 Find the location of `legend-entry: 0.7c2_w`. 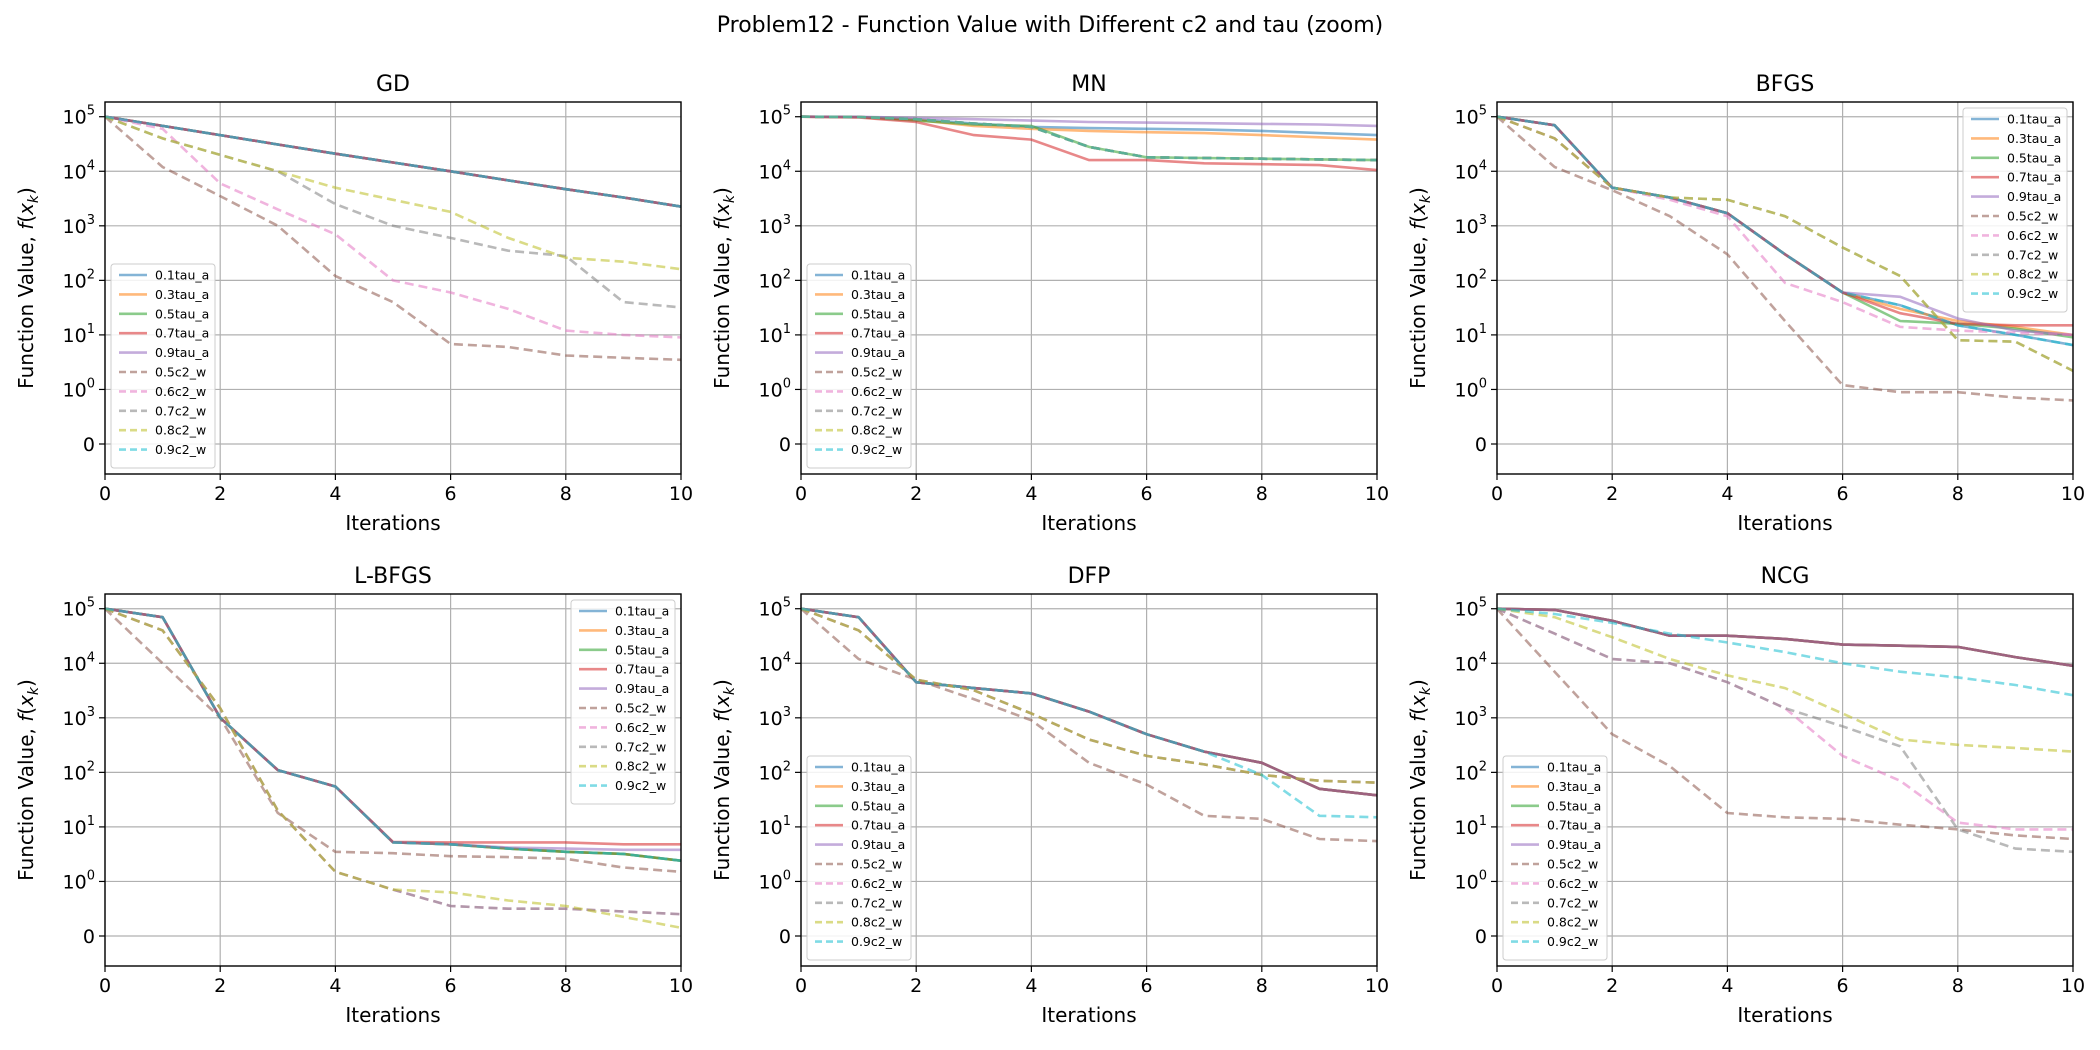

legend-entry: 0.7c2_w is located at coordinates (2032, 254).